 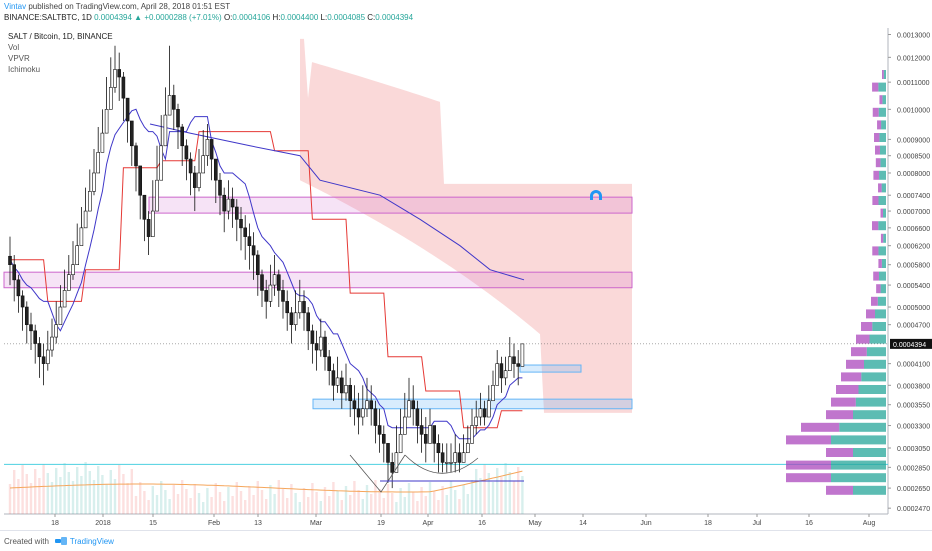 I want to click on author-link: Vintav, so click(x=15, y=6).